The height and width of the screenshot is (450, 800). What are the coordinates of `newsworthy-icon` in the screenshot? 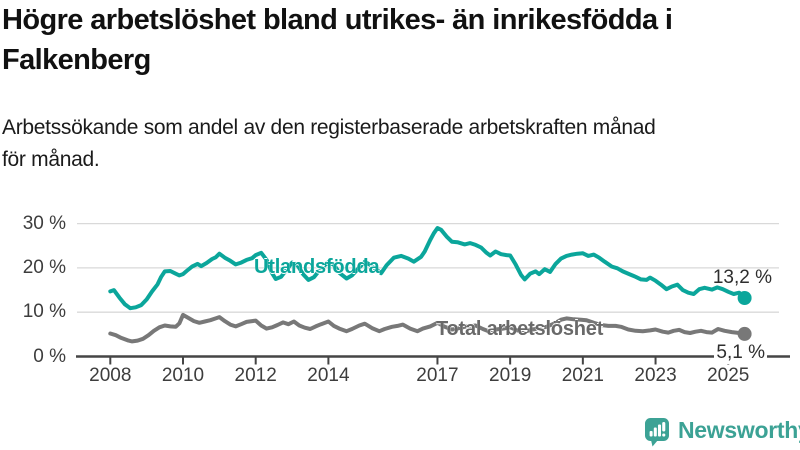 It's located at (657, 432).